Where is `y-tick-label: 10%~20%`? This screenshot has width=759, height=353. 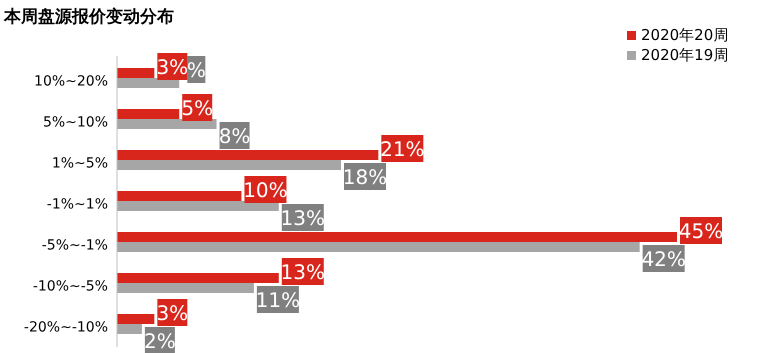
y-tick-label: 10%~20% is located at coordinates (71, 82).